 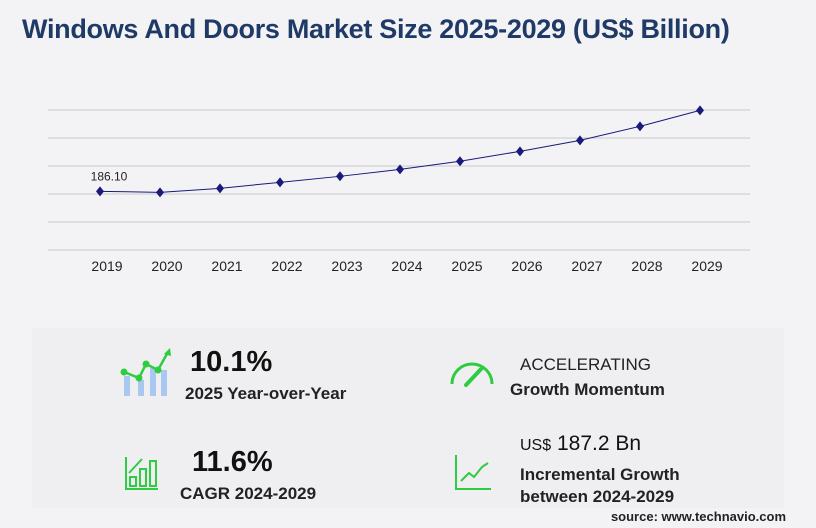 I want to click on cagr-value: 11.6%, so click(x=232, y=462).